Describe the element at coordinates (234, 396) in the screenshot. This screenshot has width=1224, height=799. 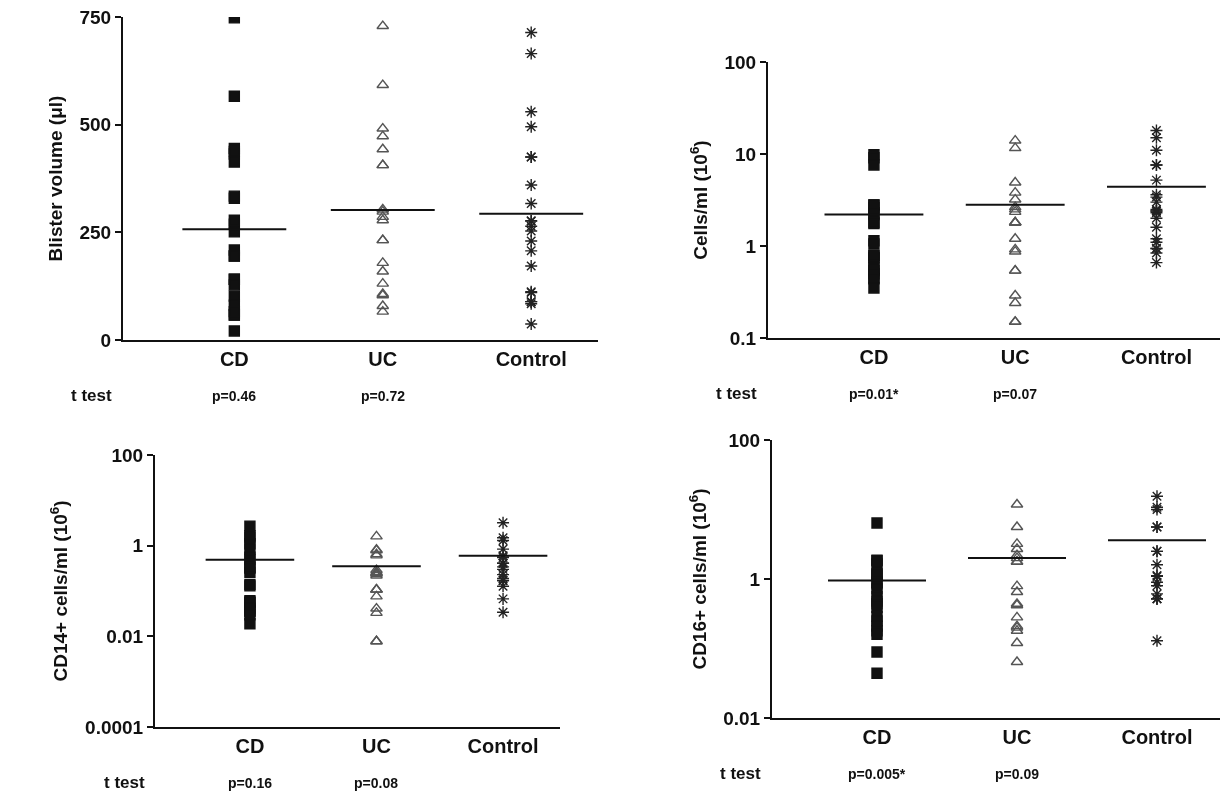
I see `text: p=0.46` at that location.